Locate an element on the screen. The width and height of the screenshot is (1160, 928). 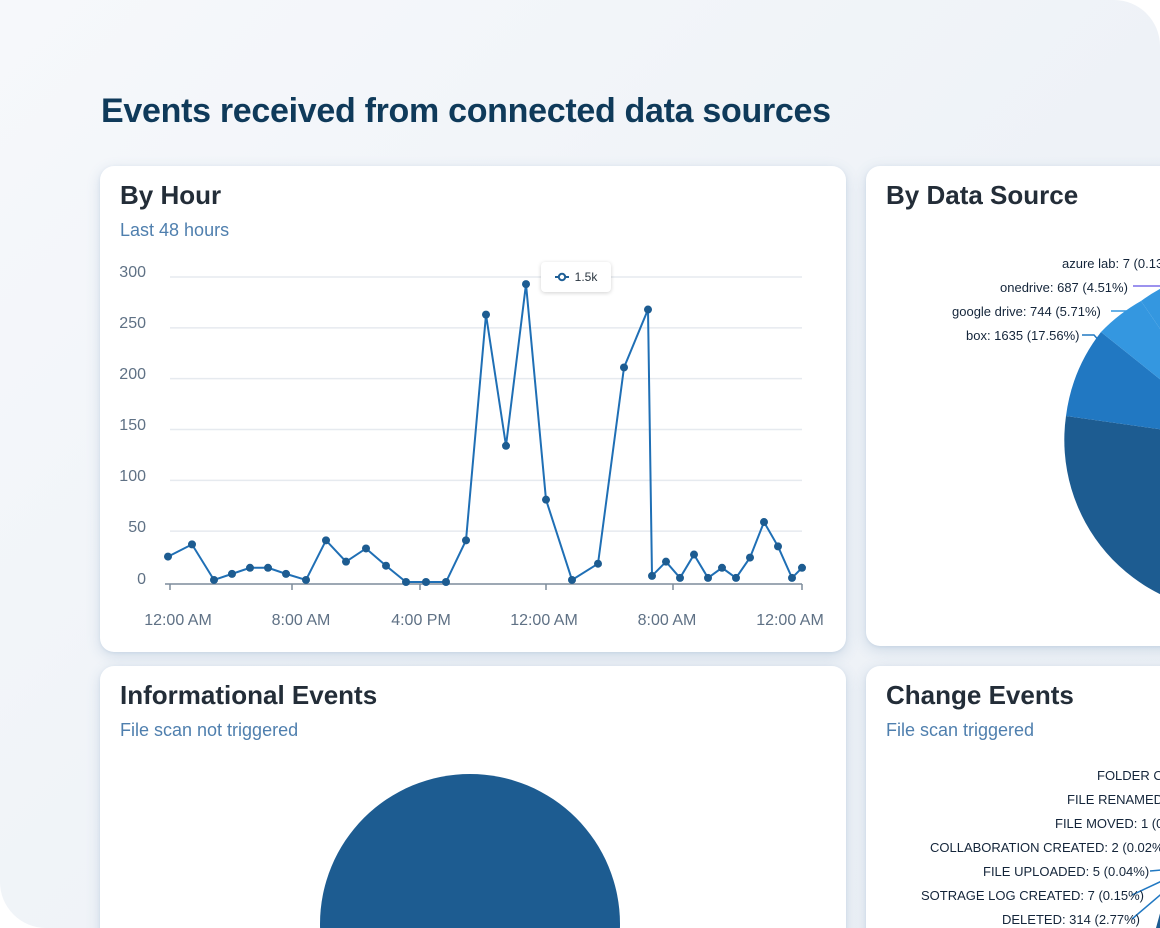
change-label: COLLABORATION CREATED: 2 (0.02%) is located at coordinates (1045, 847).